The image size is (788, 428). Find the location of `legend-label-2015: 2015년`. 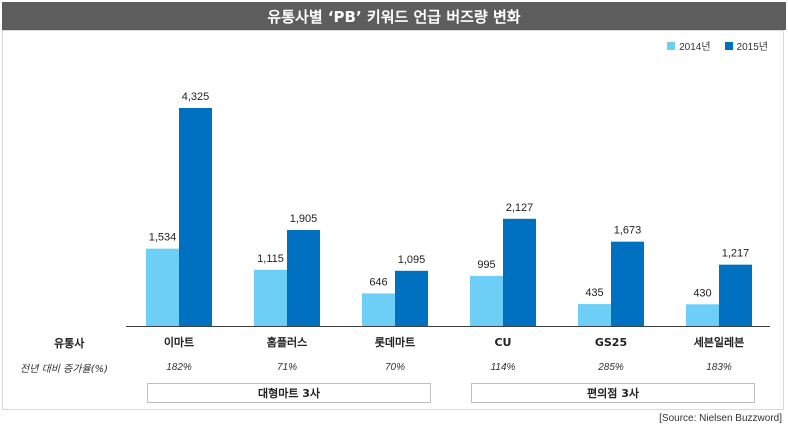

legend-label-2015: 2015년 is located at coordinates (752, 47).